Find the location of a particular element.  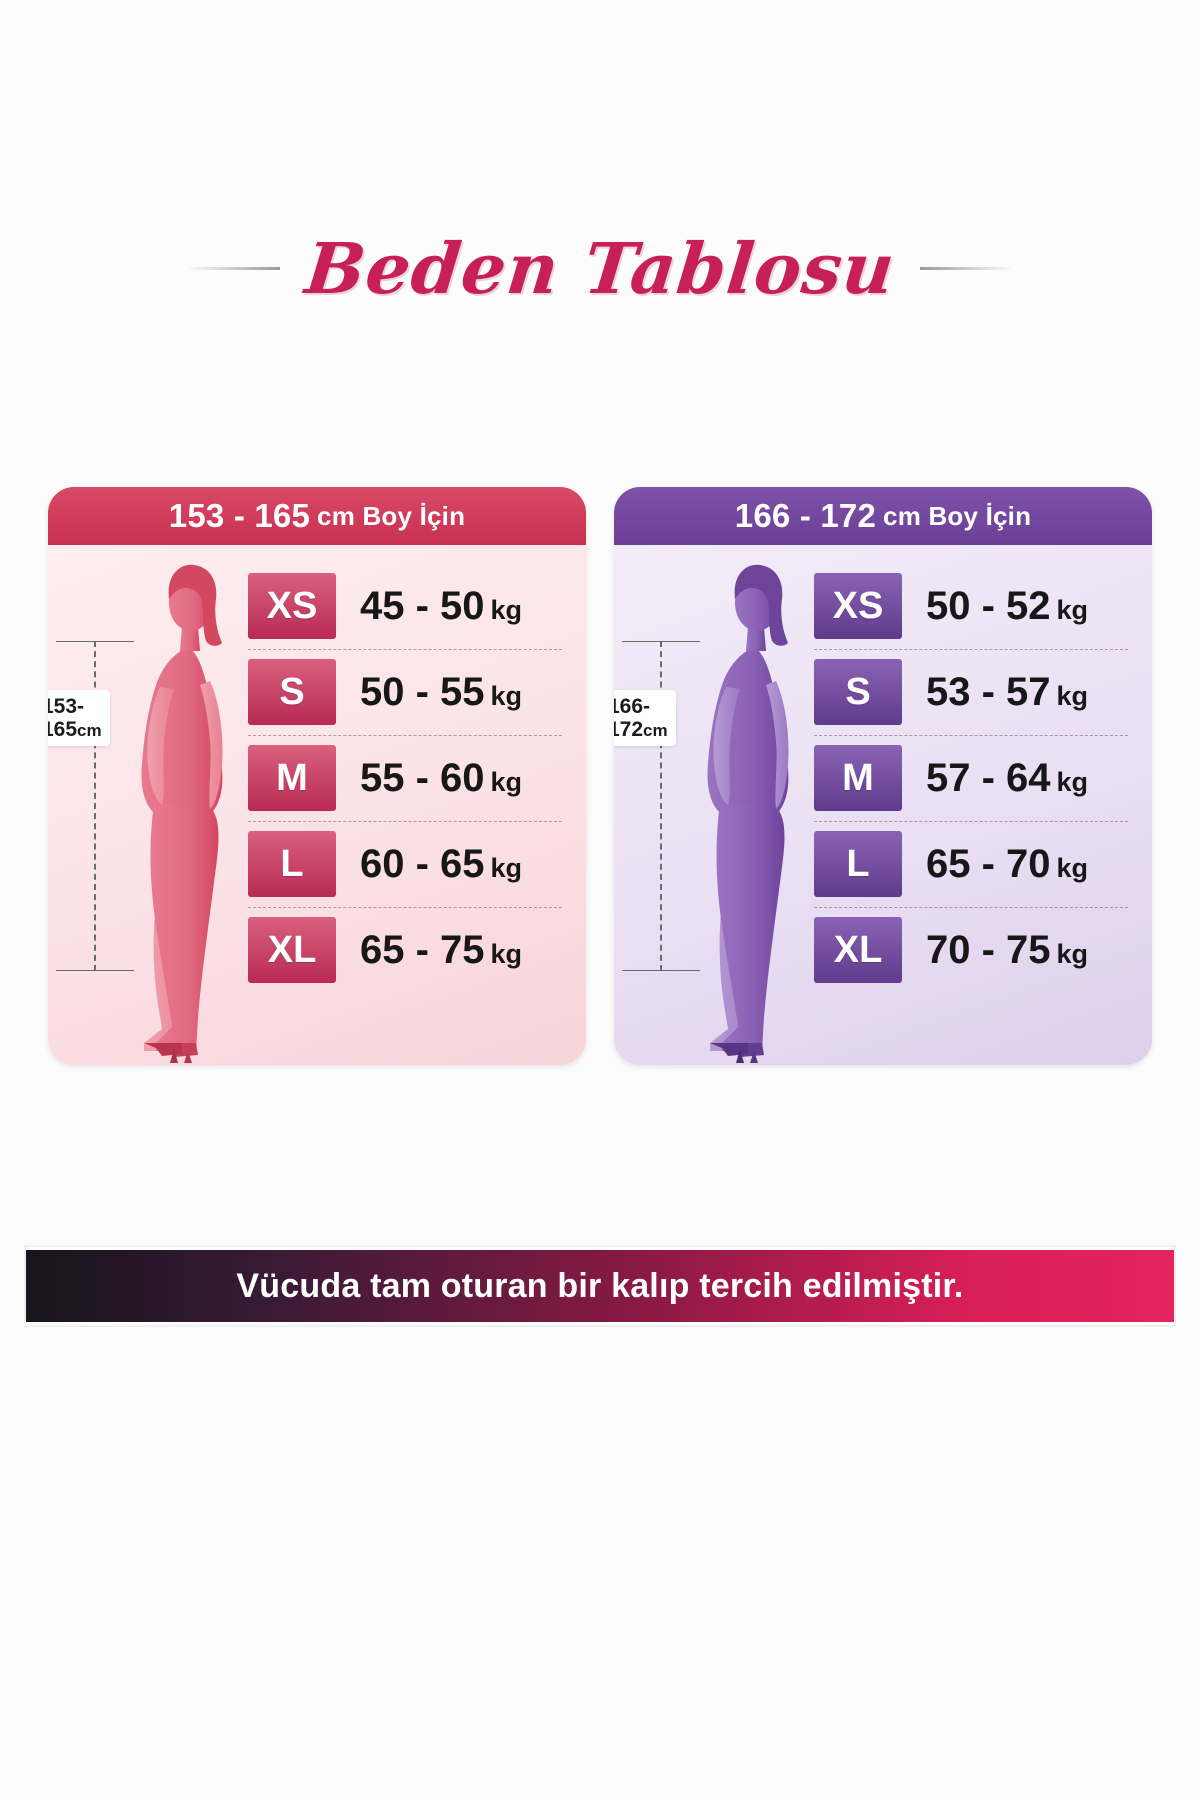

size-card-153-165: 153 - 165 cm Boy İçin is located at coordinates (317, 776).